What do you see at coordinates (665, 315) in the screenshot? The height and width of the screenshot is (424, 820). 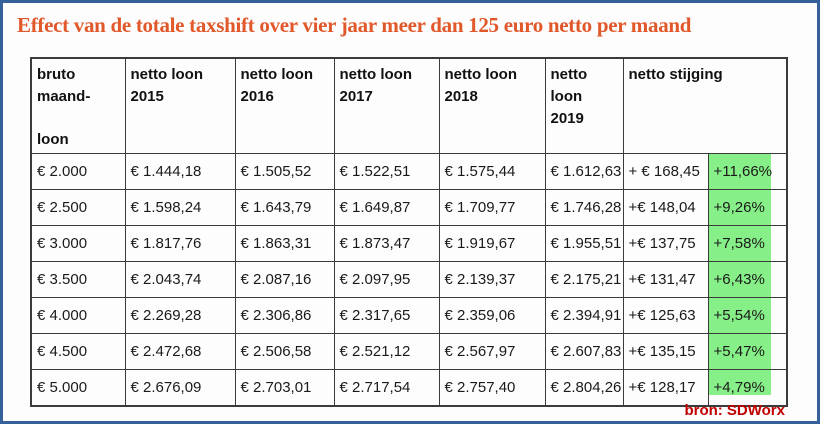 I see `cell-netto-stijging-euro: +€ 125,63` at bounding box center [665, 315].